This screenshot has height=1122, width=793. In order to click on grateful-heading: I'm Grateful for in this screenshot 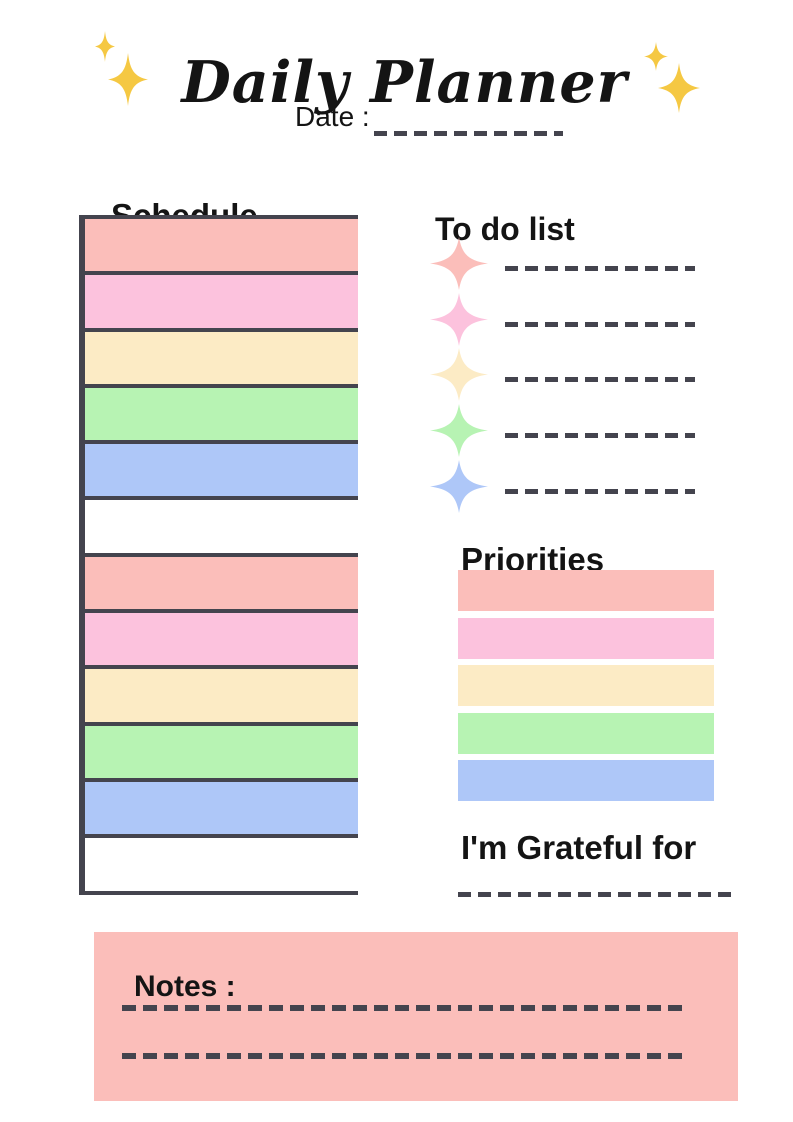, I will do `click(579, 848)`.